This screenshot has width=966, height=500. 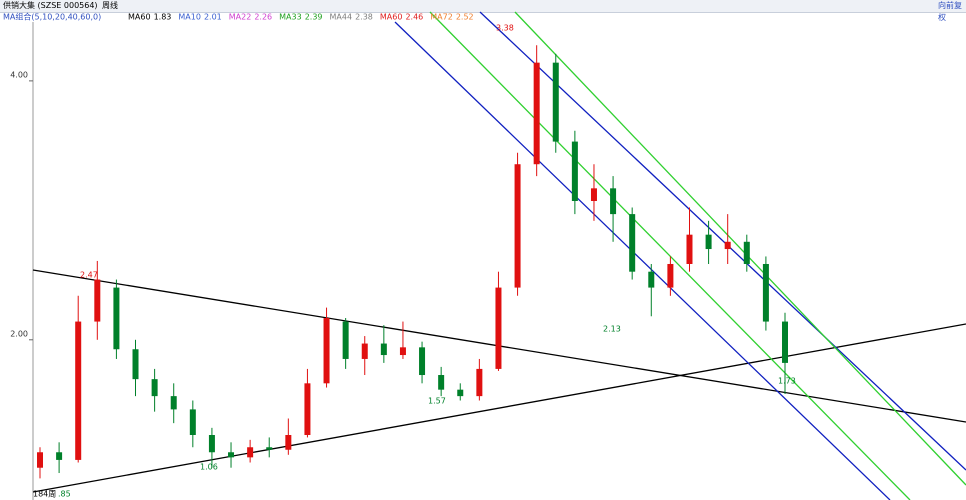 I want to click on legend-title: MA组合(5,10,20,40,60,0), so click(x=52, y=17).